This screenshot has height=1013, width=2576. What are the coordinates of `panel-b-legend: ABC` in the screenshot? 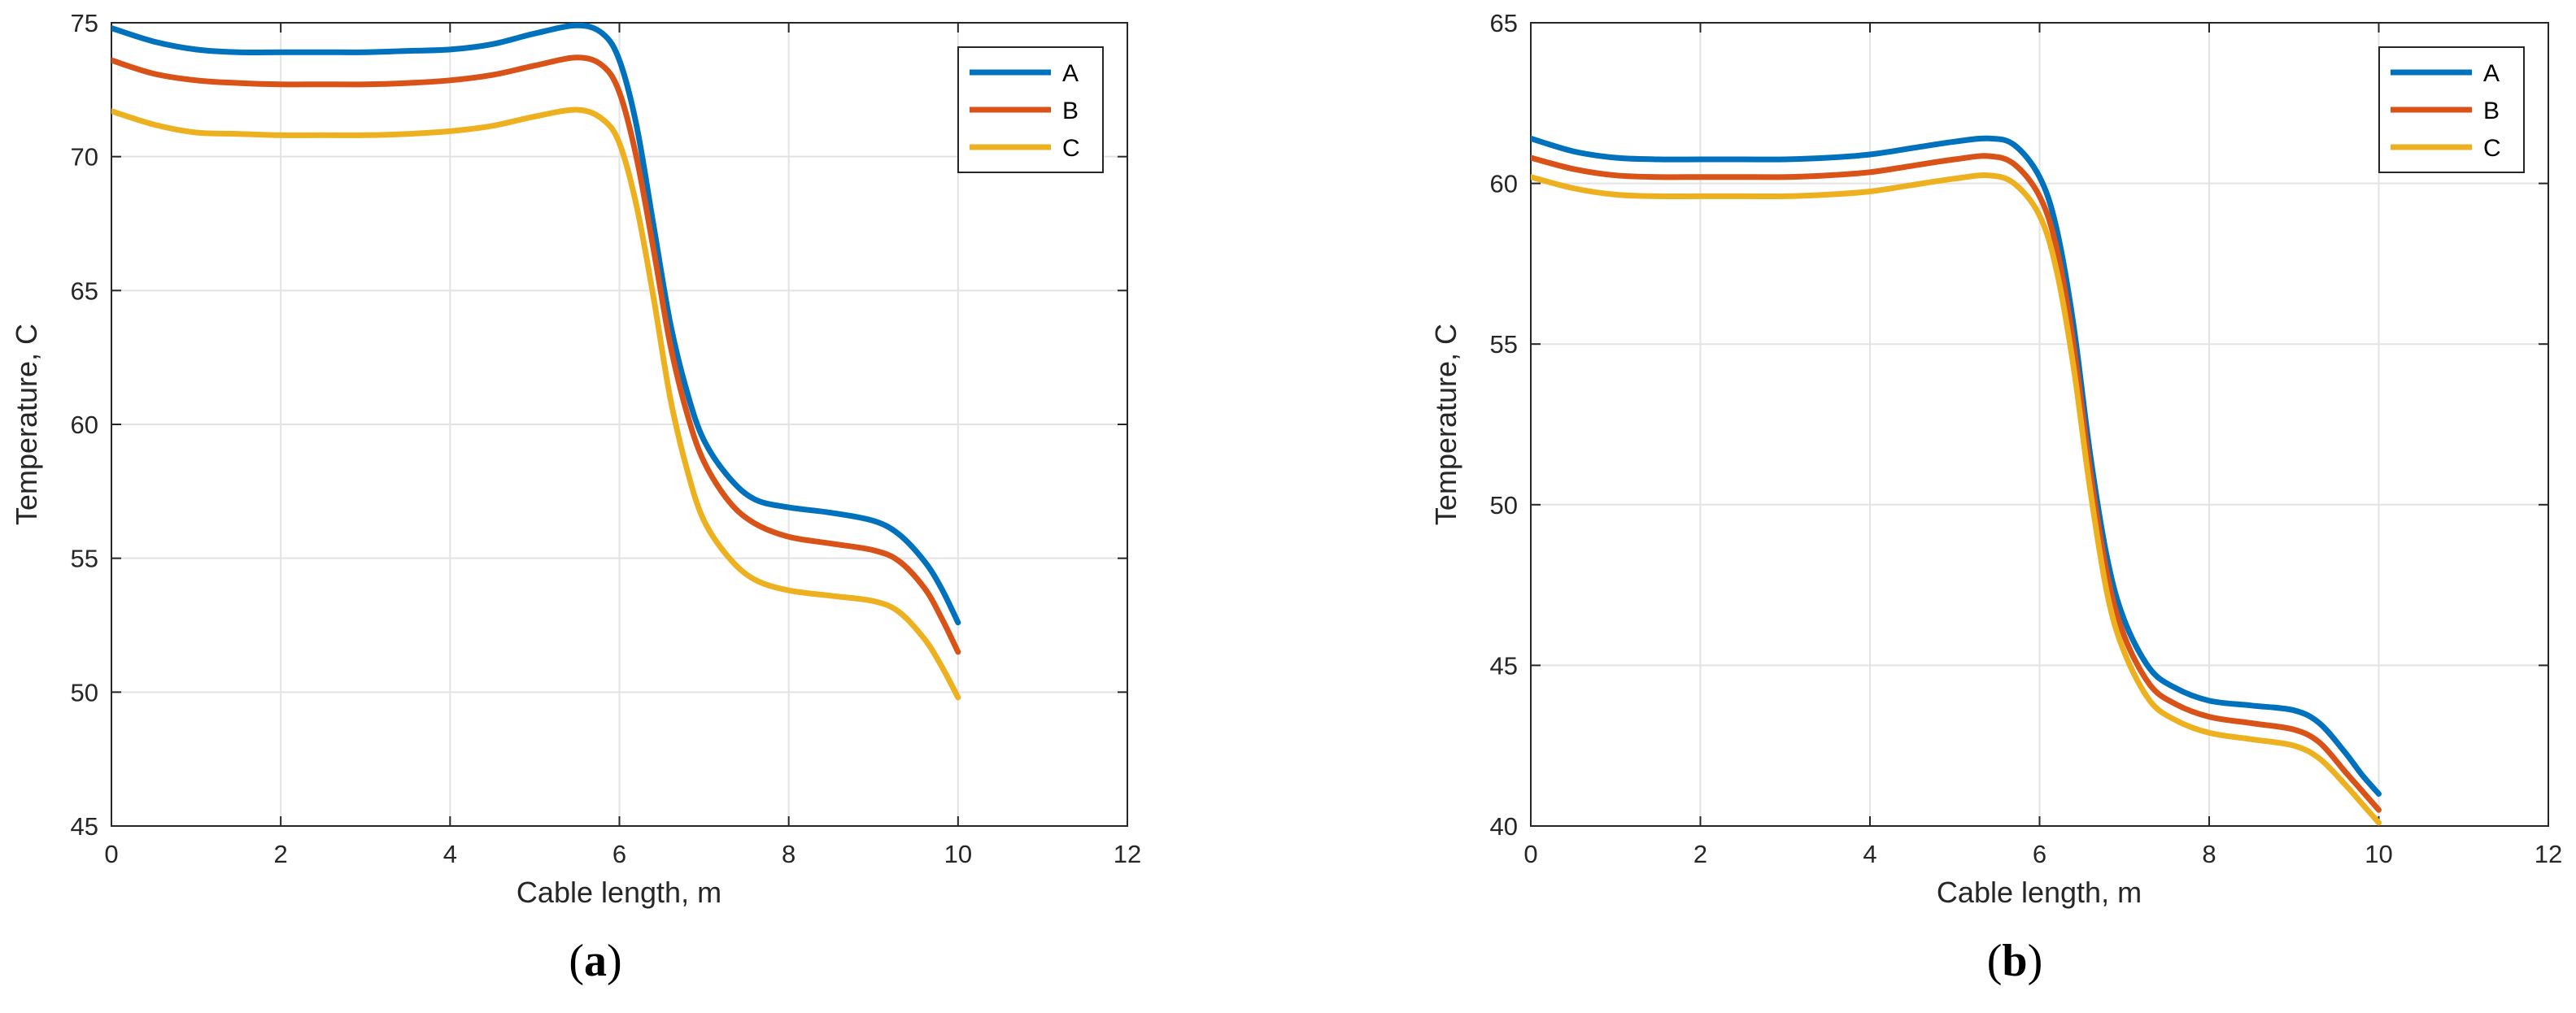 It's located at (2451, 109).